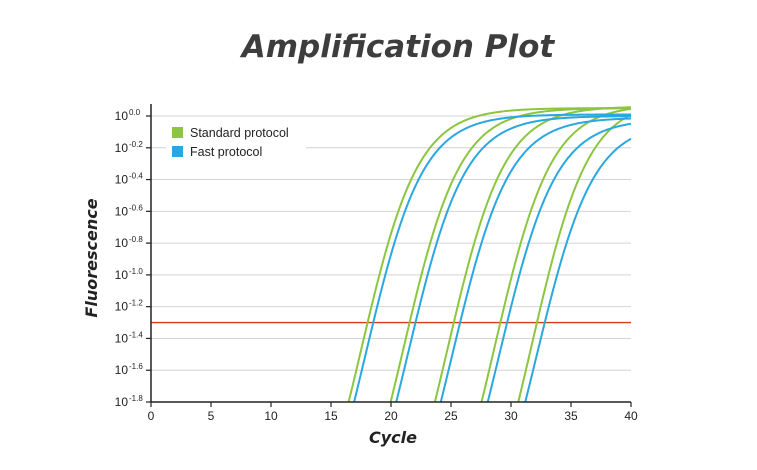 This screenshot has width=757, height=470. Describe the element at coordinates (151, 416) in the screenshot. I see `x-tick-label: 0` at that location.